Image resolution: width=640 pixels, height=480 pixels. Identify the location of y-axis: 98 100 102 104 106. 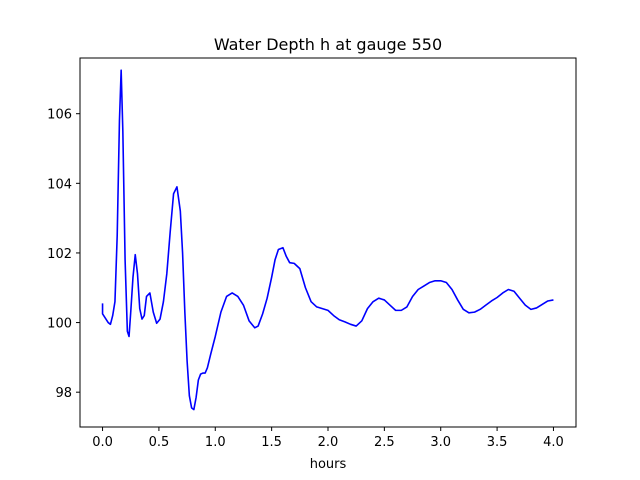
(63, 254).